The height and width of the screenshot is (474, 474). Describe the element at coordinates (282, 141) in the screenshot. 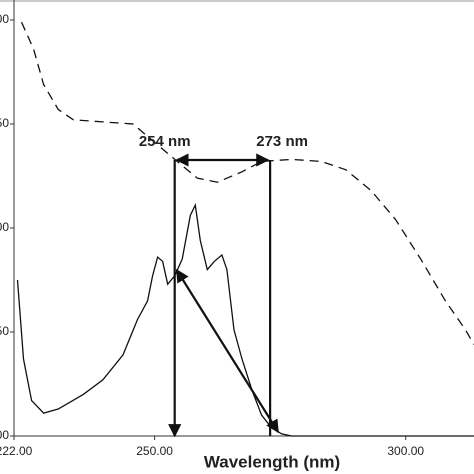

I see `marker-label: 273 nm` at that location.